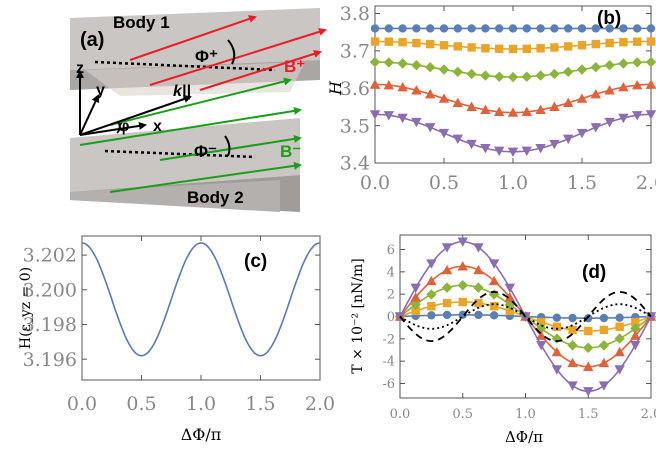 The image size is (656, 449). What do you see at coordinates (388, 362) in the screenshot?
I see `y-tick-label: -4` at bounding box center [388, 362].